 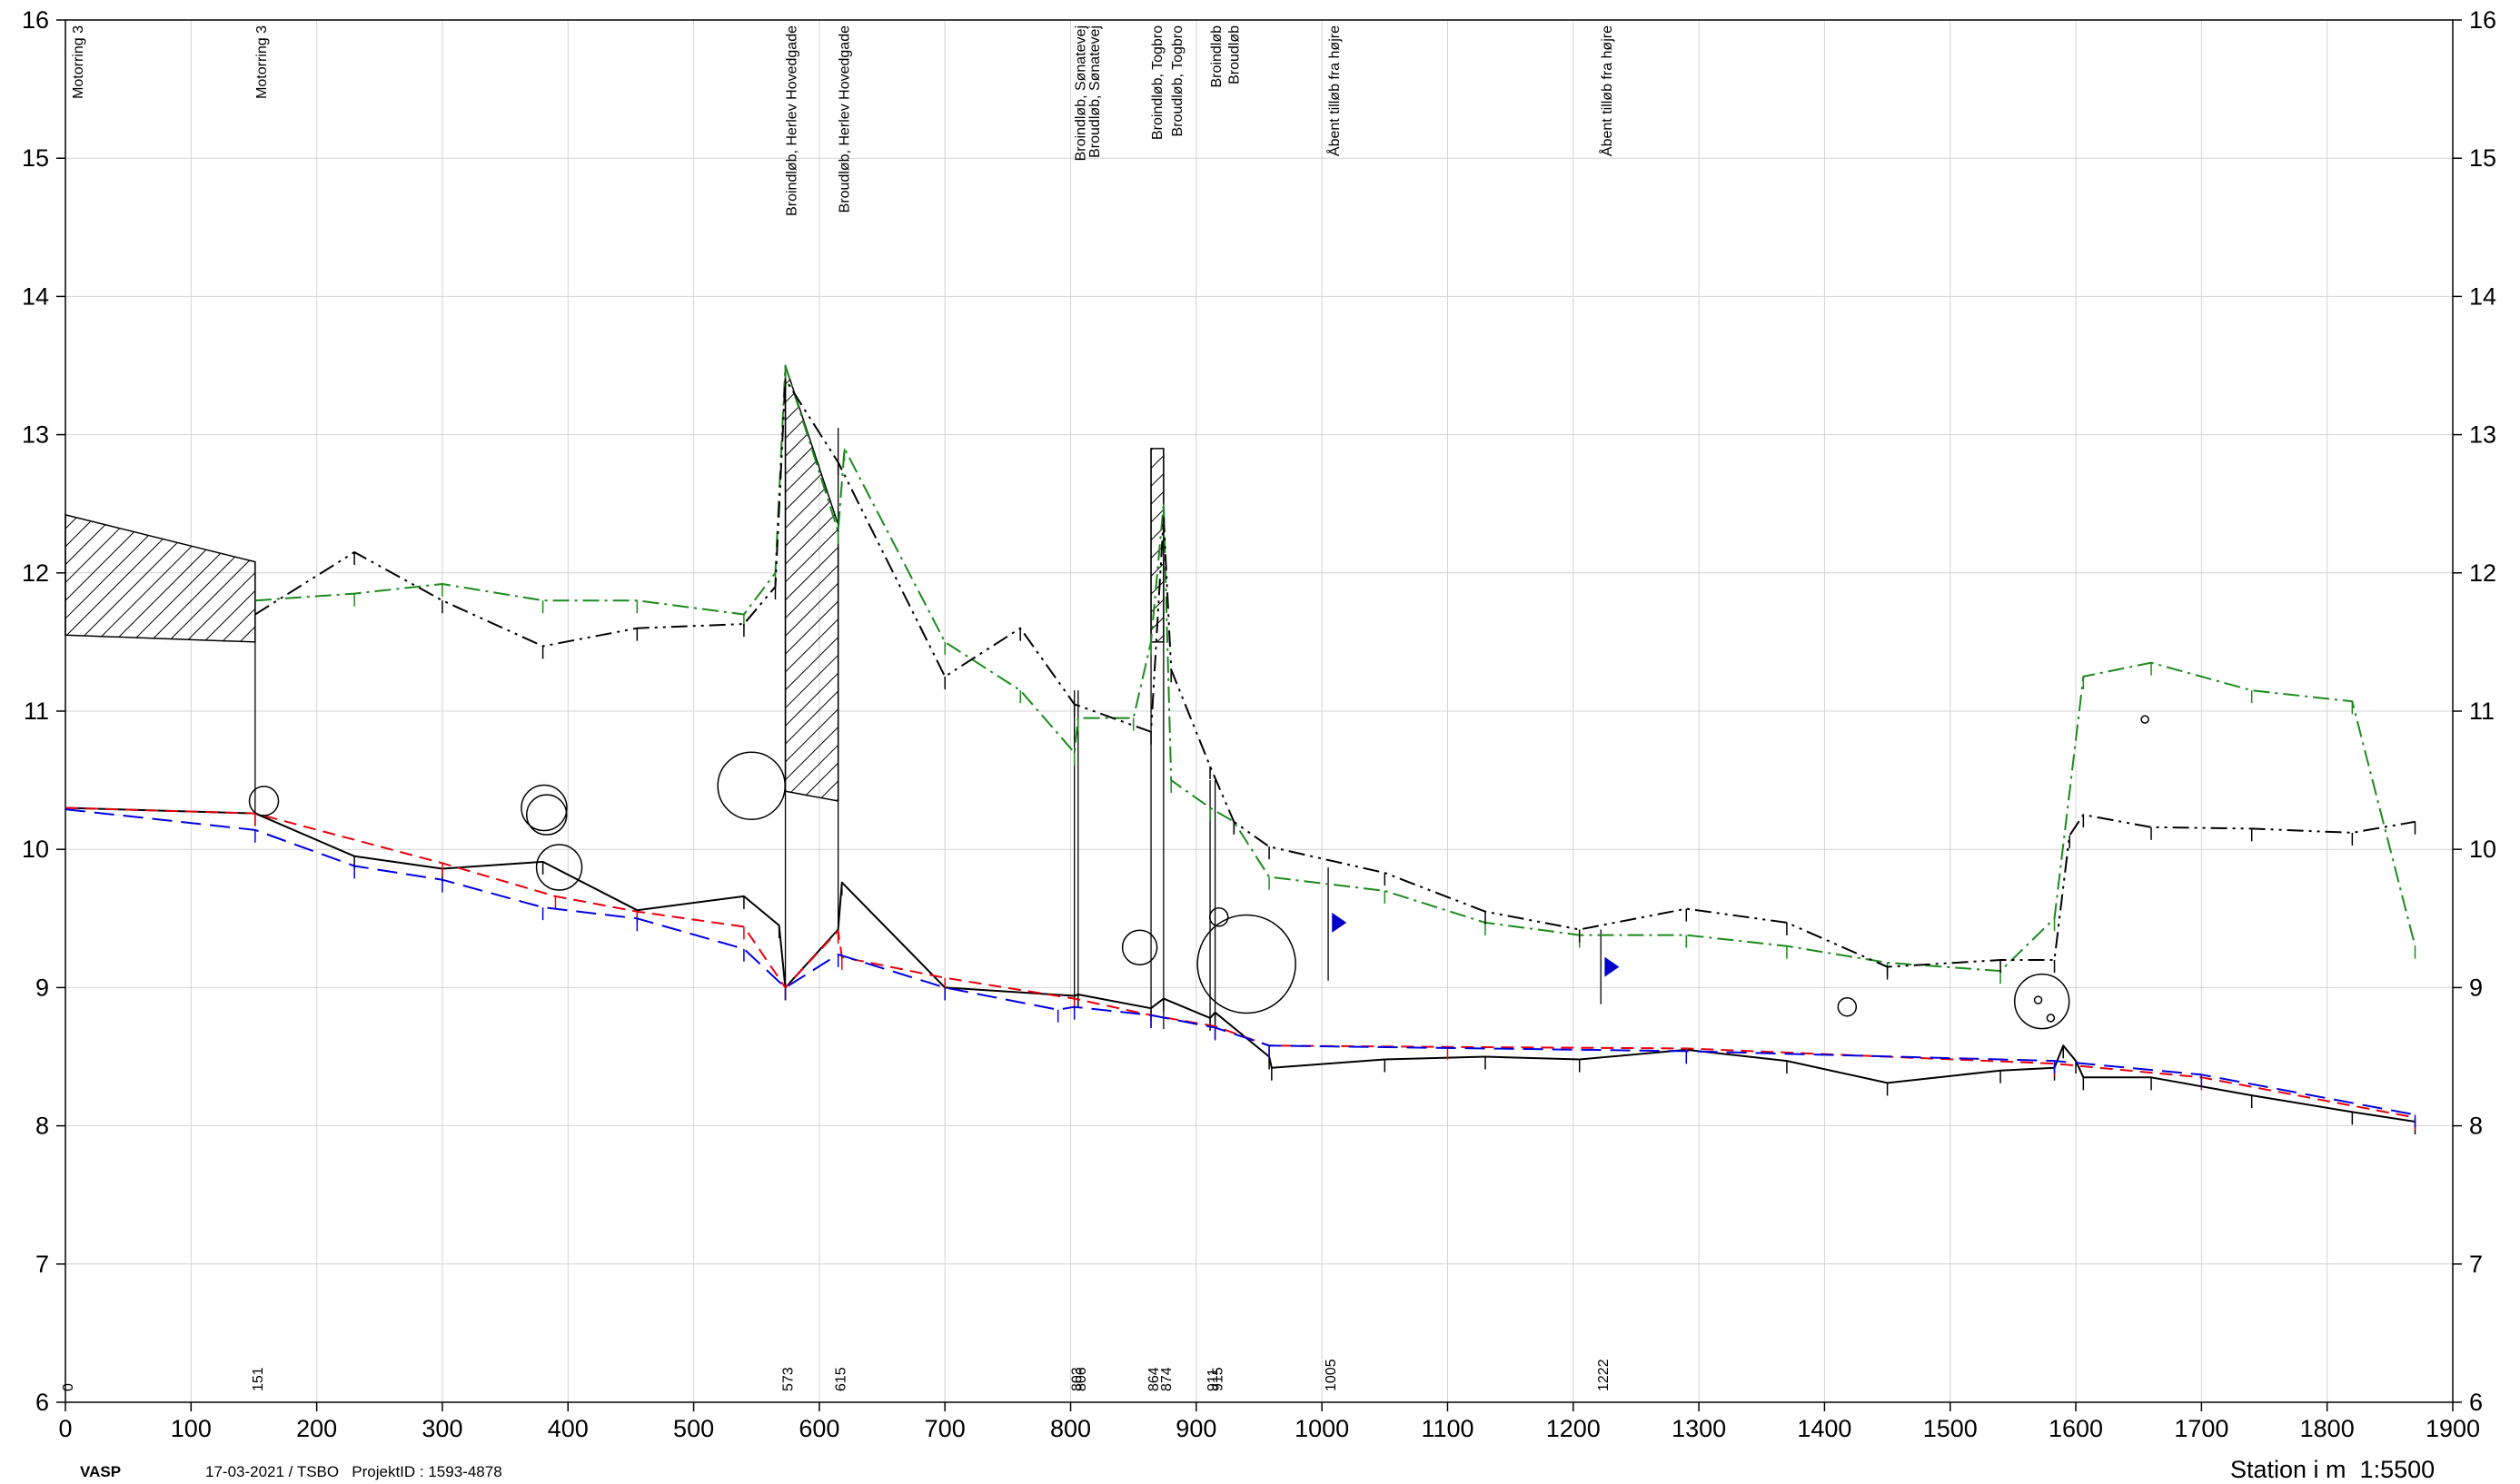 I want to click on y-axis-right-ticks: 6 7 8 9 10 11 12 13 14 15 16, so click(x=2474, y=711).